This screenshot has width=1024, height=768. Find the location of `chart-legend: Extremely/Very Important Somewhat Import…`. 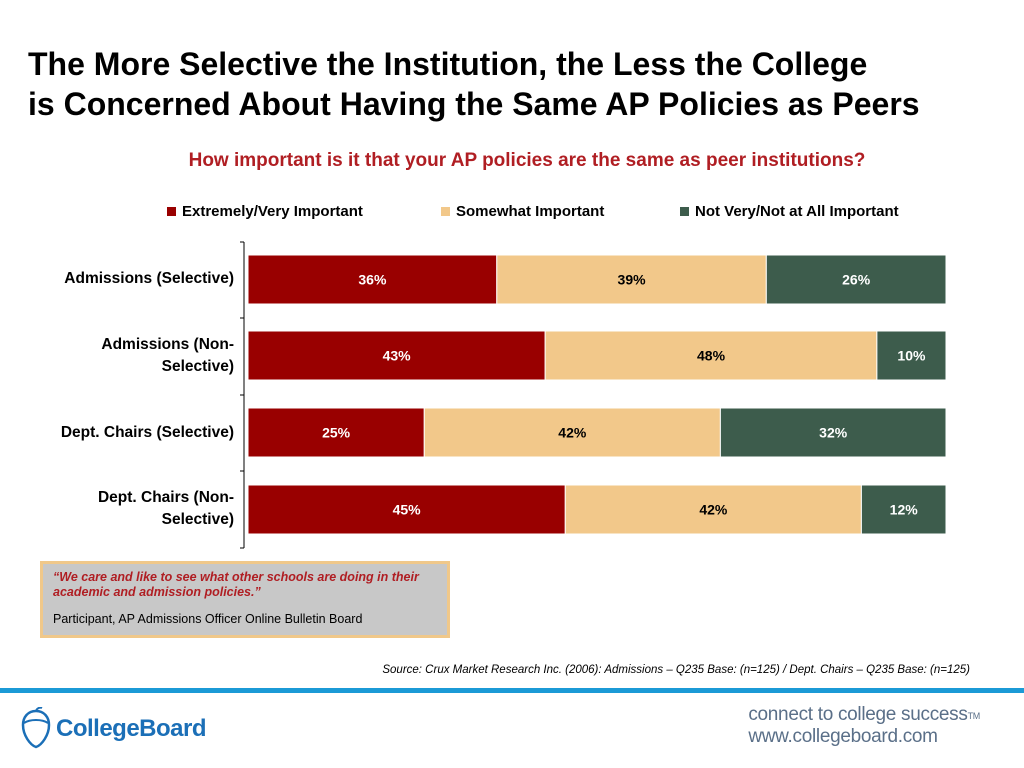

chart-legend: Extremely/Very Important Somewhat Import… is located at coordinates (512, 214).